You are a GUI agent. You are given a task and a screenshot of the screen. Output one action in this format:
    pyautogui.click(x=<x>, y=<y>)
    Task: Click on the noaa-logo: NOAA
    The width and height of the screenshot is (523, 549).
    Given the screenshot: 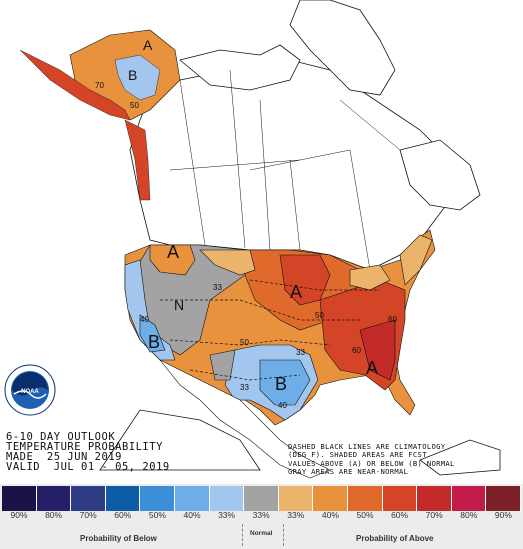 What is the action you would take?
    pyautogui.click(x=30, y=390)
    